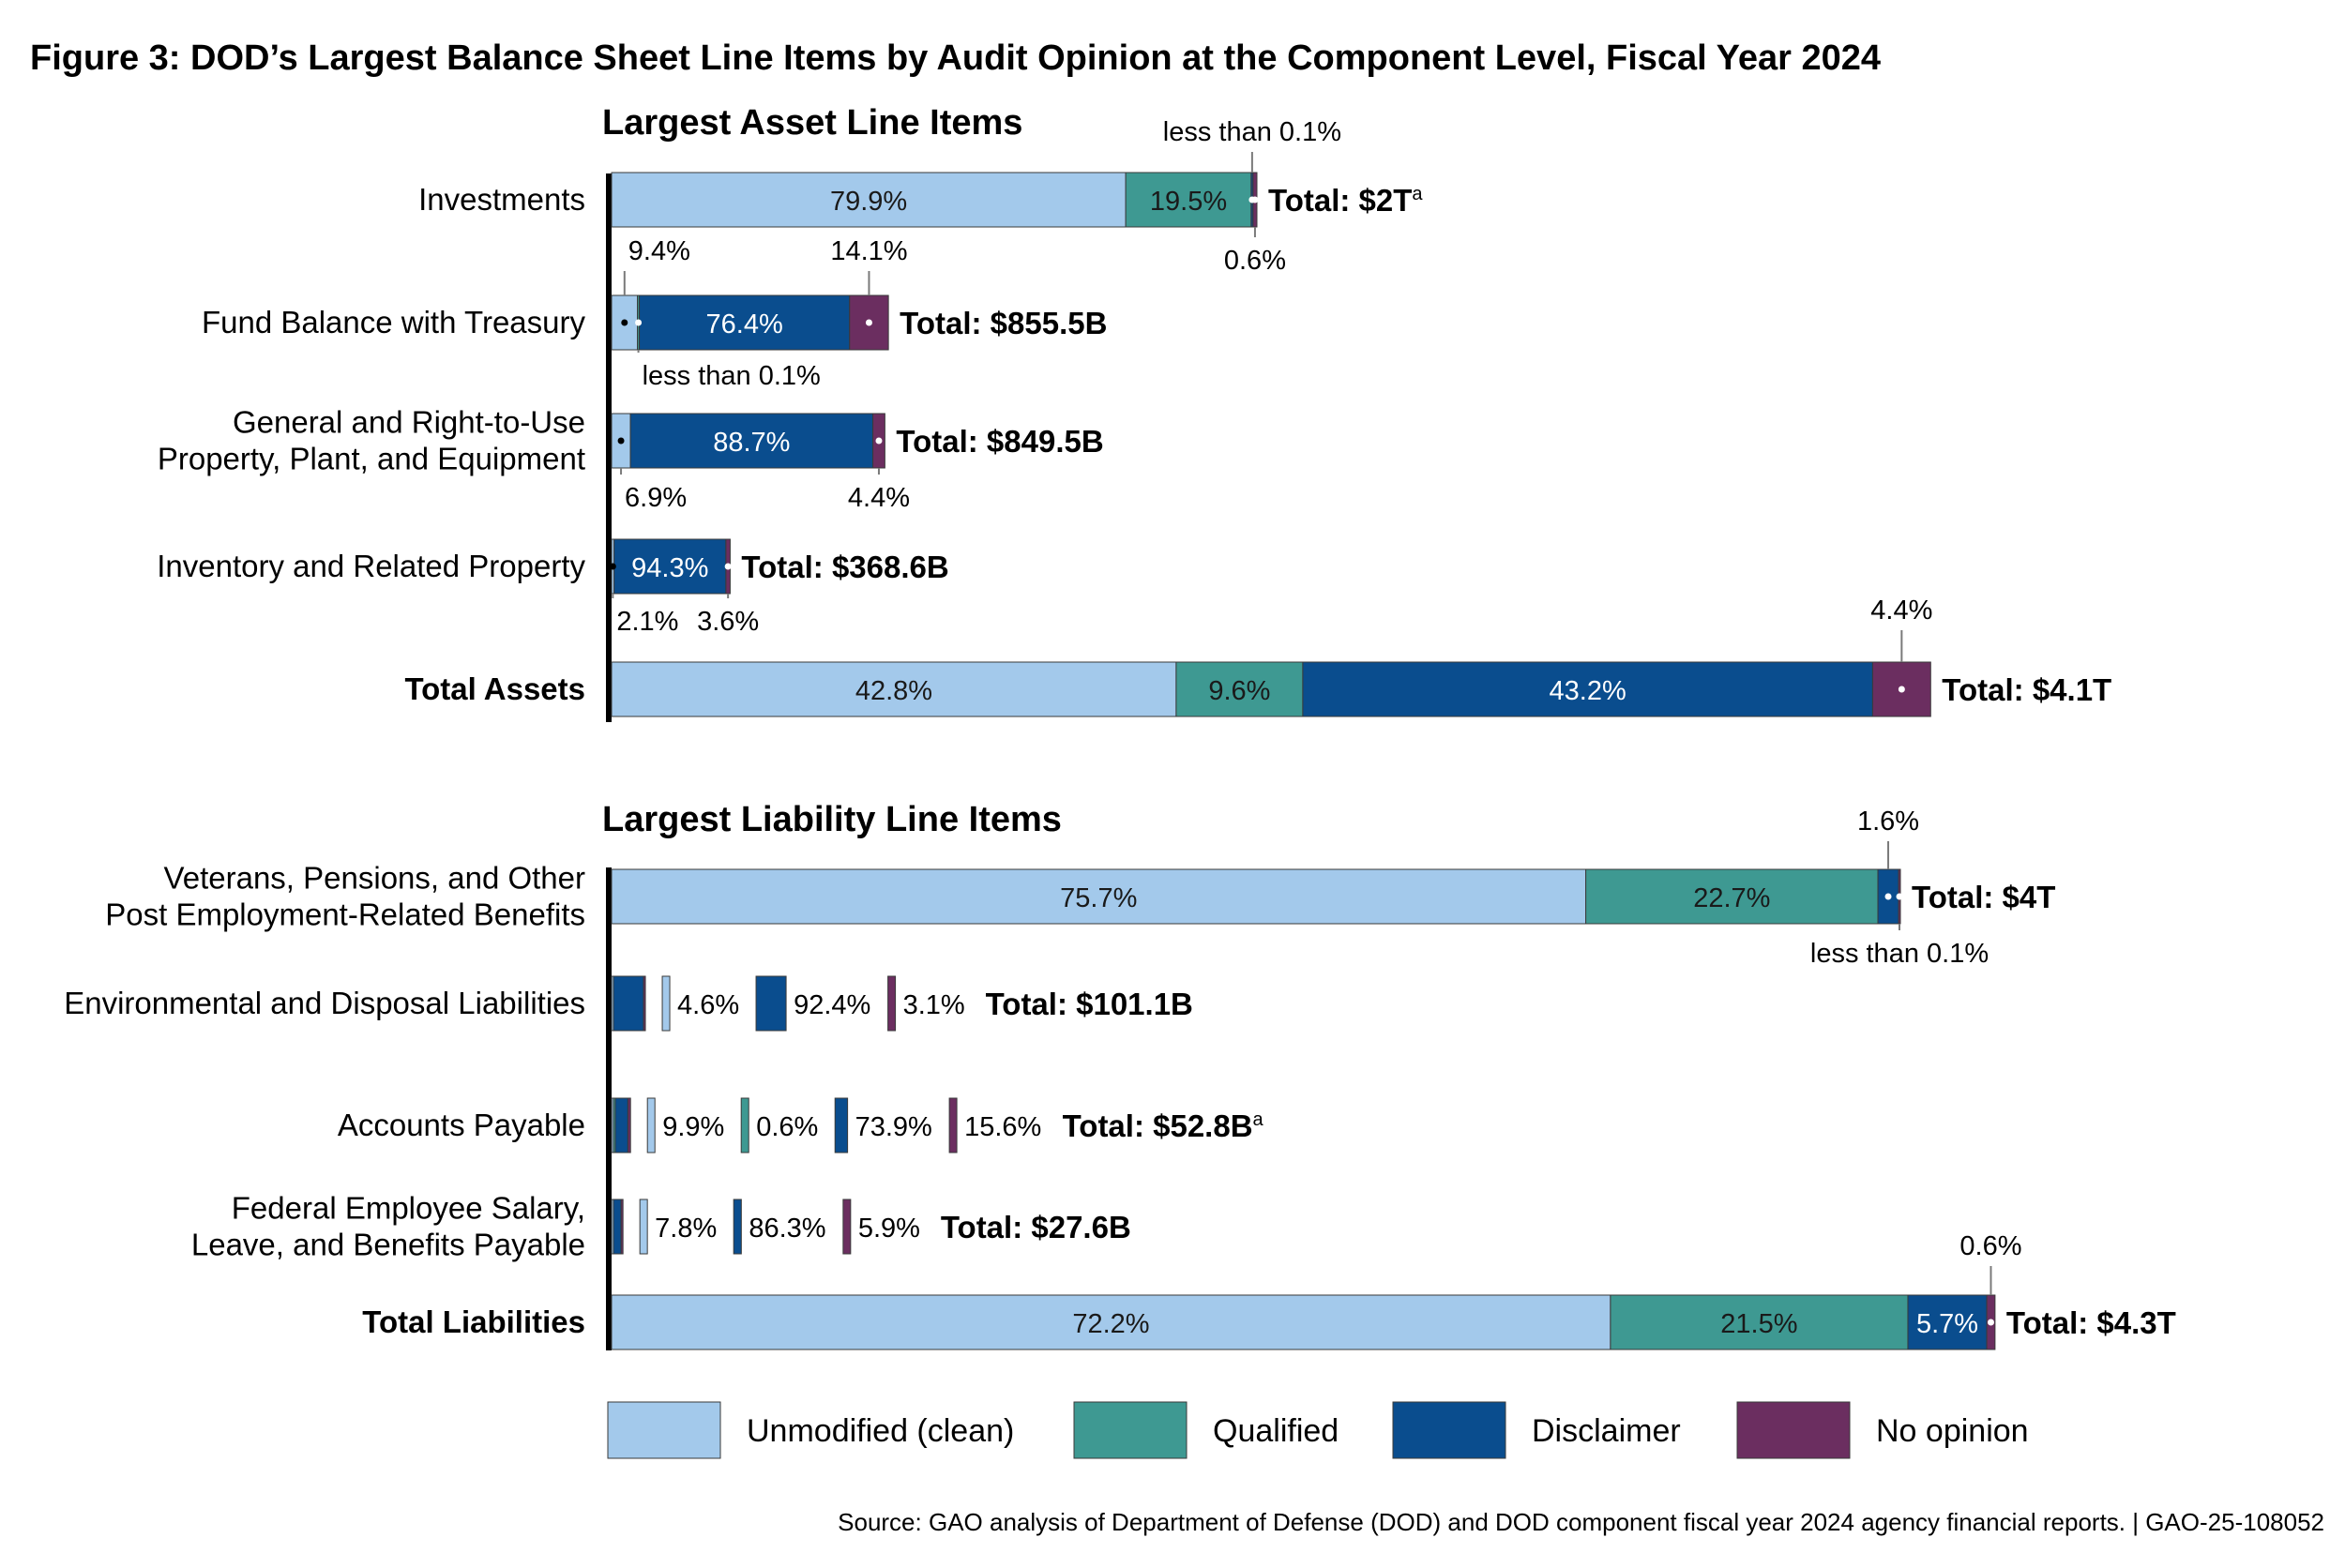 This screenshot has height=1568, width=2345. What do you see at coordinates (889, 1229) in the screenshot?
I see `segment-label: 5.9%` at bounding box center [889, 1229].